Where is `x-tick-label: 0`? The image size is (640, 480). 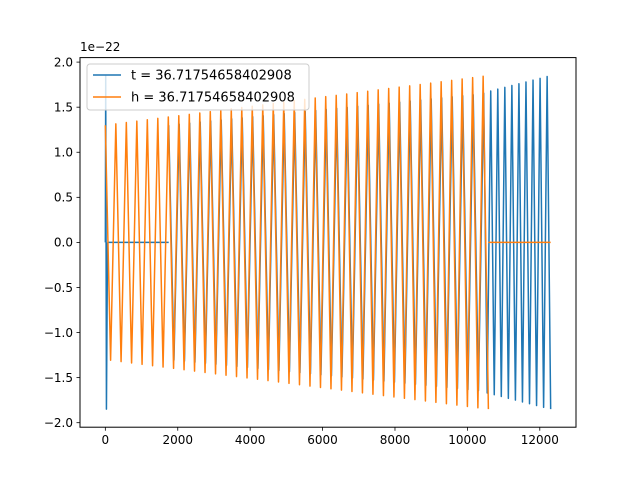
x-tick-label: 0 is located at coordinates (106, 440).